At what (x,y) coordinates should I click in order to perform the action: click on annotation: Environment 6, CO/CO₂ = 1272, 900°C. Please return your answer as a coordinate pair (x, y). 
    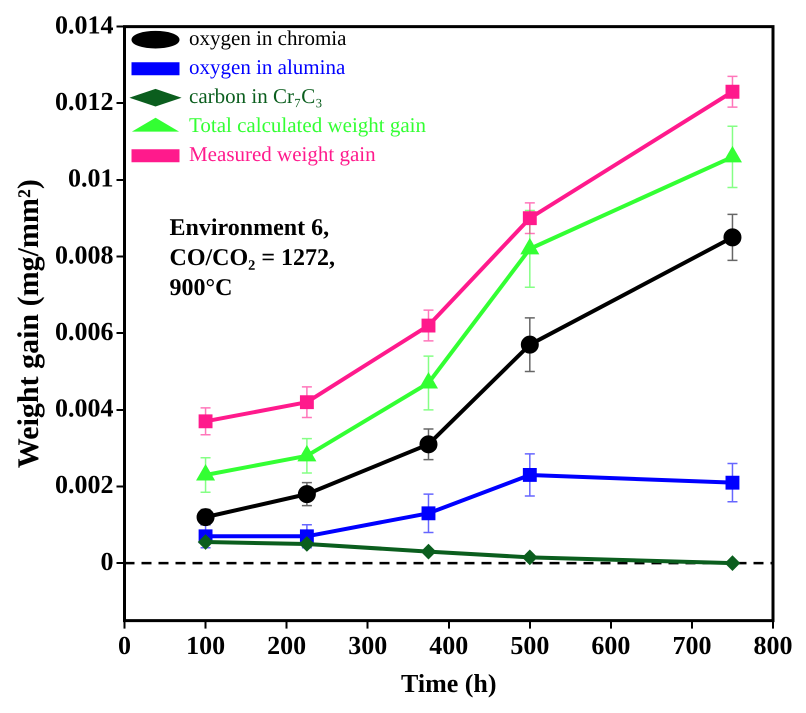
    Looking at the image, I should click on (253, 257).